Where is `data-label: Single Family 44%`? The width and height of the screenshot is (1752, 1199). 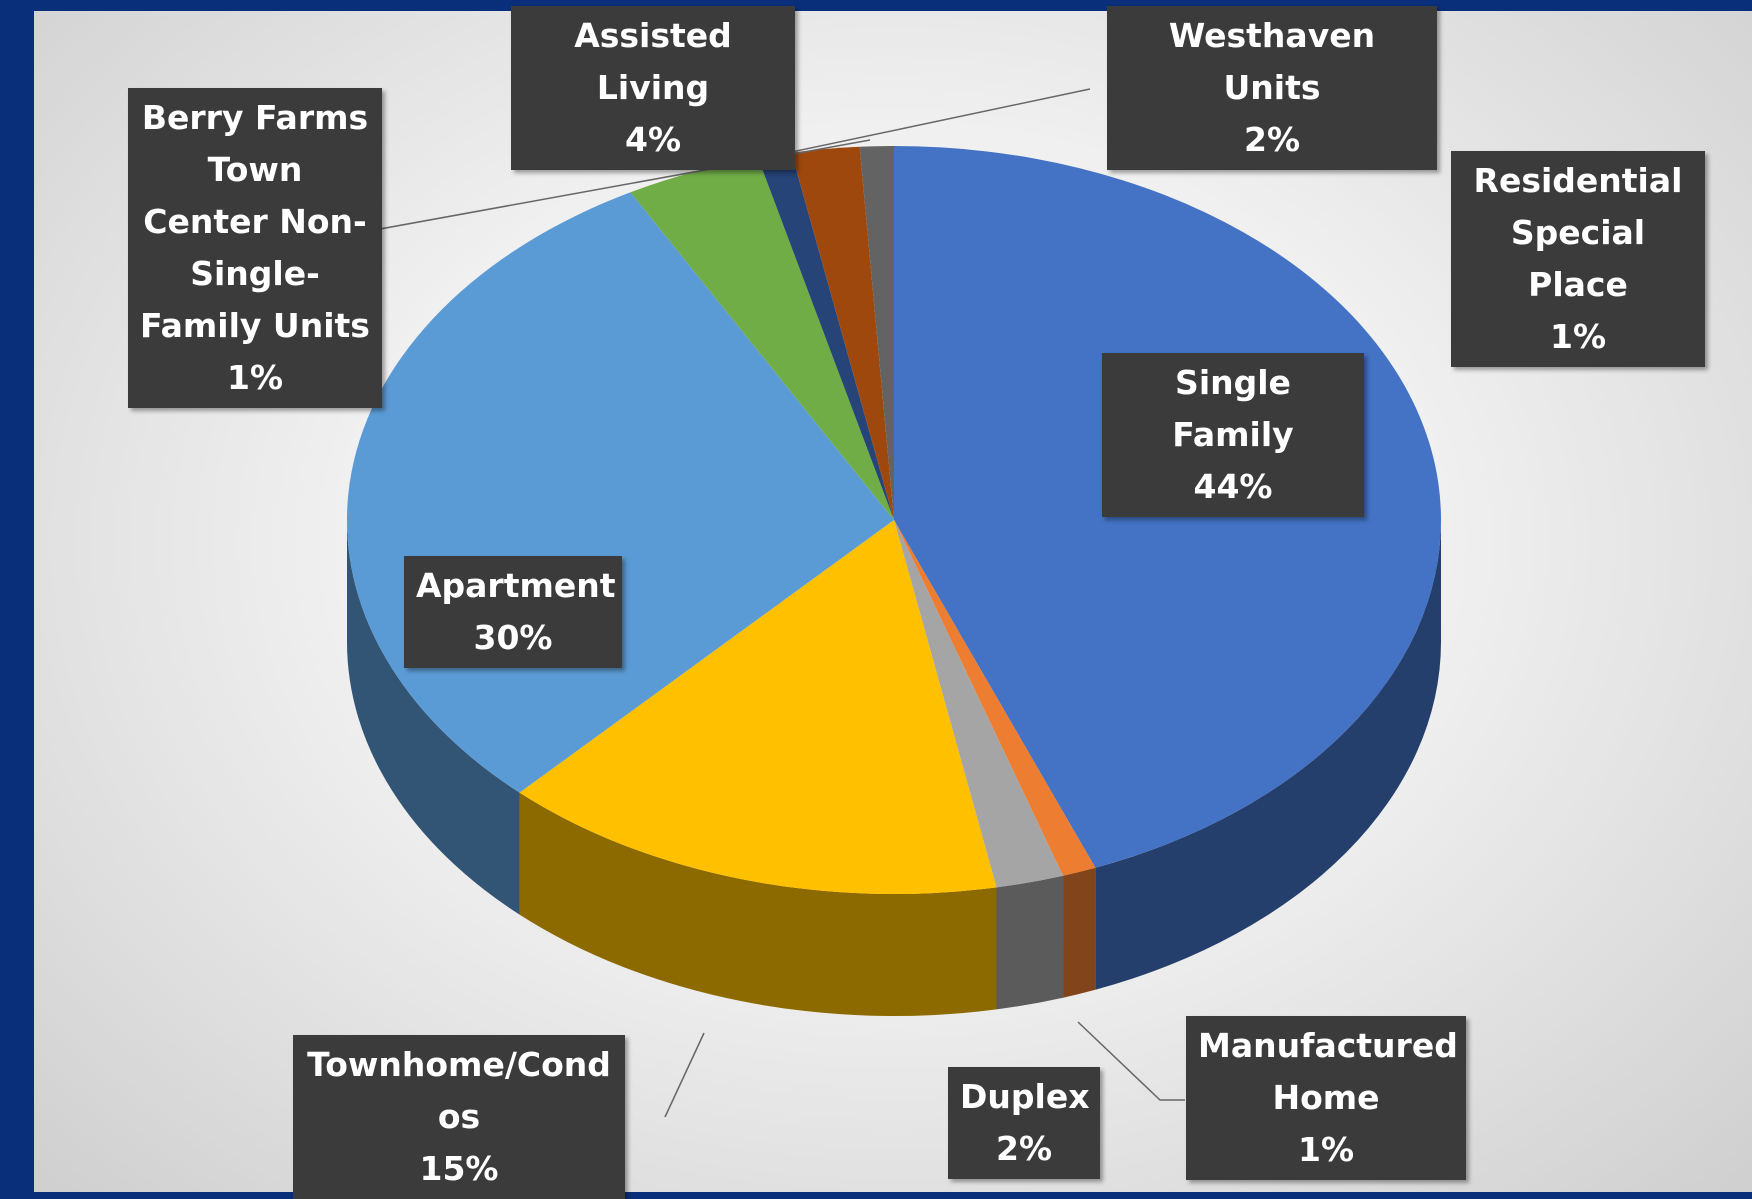
data-label: Single Family 44% is located at coordinates (1233, 435).